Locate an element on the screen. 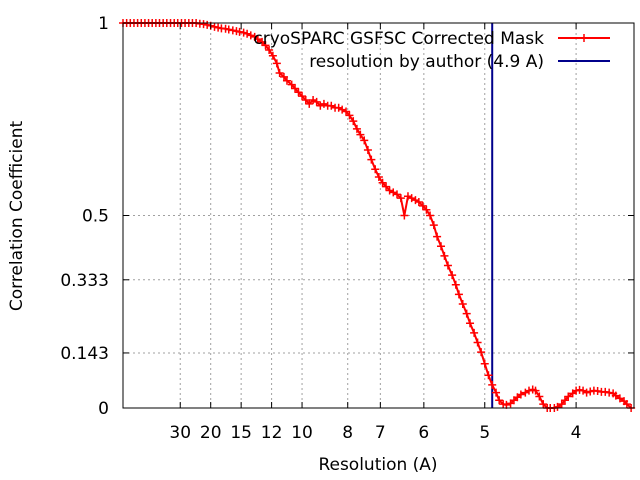 This screenshot has width=640, height=480. x-tick-label: 6 is located at coordinates (423, 433).